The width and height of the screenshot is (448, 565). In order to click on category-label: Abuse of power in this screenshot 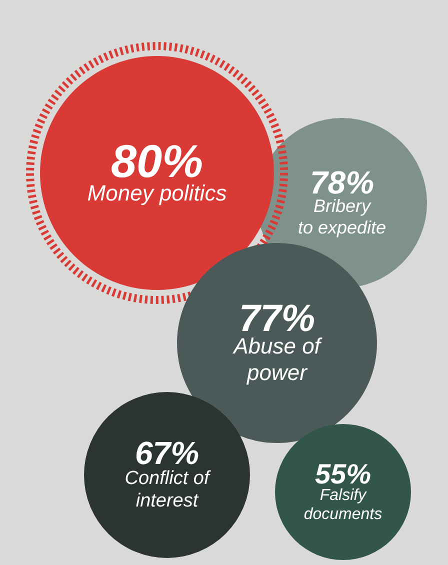, I will do `click(278, 360)`.